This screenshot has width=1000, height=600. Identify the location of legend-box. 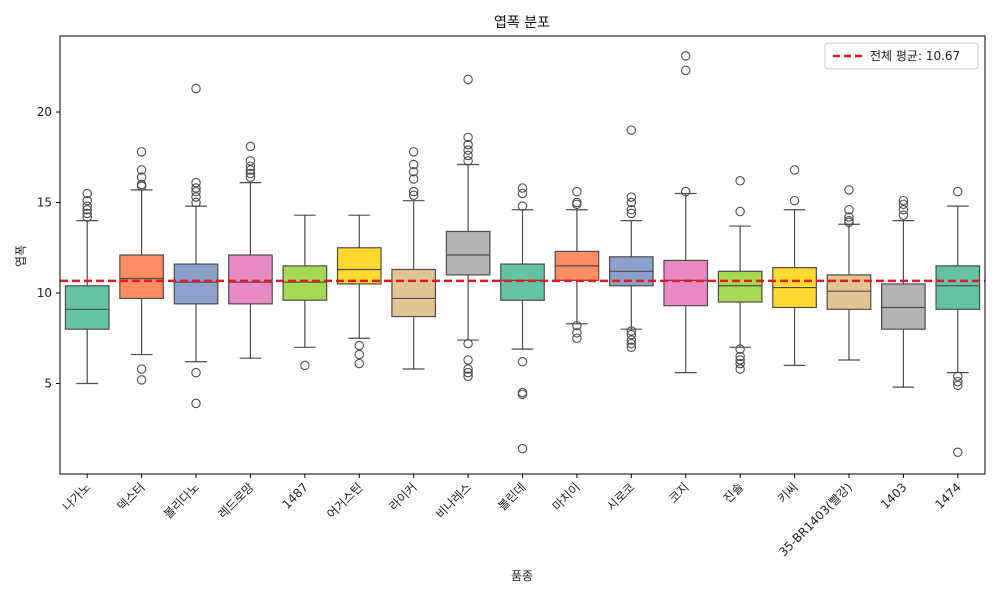
(901, 56).